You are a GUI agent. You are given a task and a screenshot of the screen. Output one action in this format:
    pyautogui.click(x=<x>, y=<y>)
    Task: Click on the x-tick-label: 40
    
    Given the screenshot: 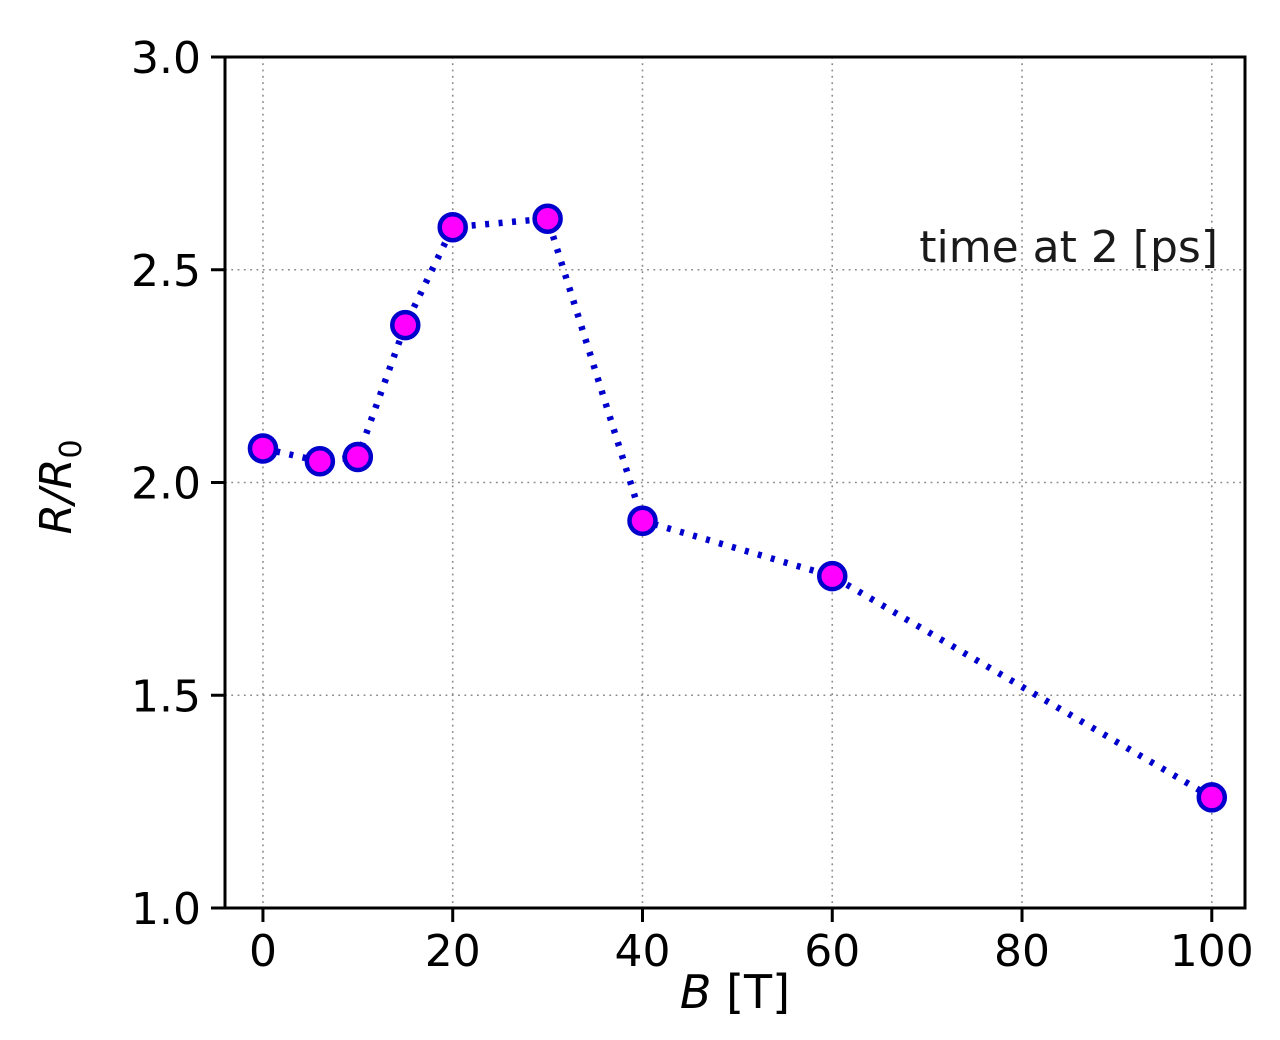 What is the action you would take?
    pyautogui.click(x=642, y=951)
    